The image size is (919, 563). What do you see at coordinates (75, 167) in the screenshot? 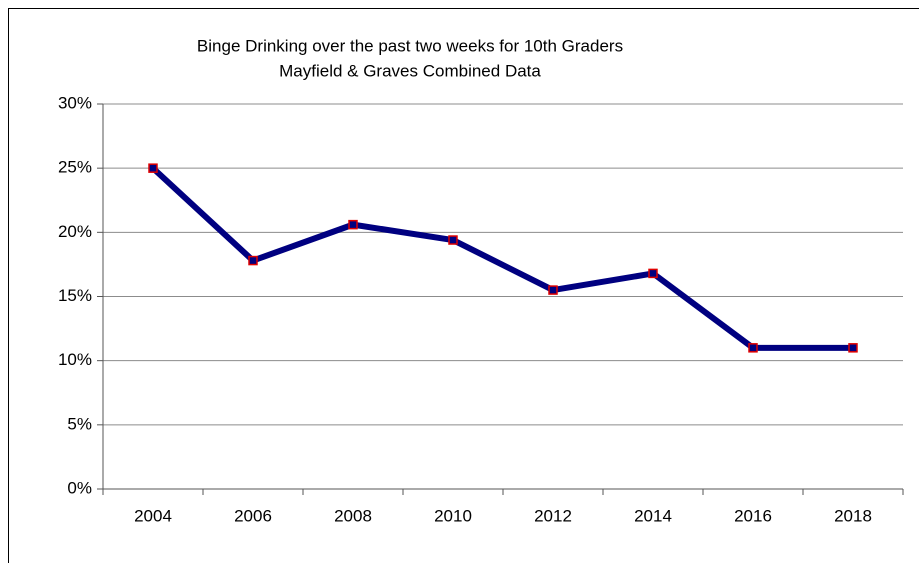
I see `y-tick-label: 25%` at bounding box center [75, 167].